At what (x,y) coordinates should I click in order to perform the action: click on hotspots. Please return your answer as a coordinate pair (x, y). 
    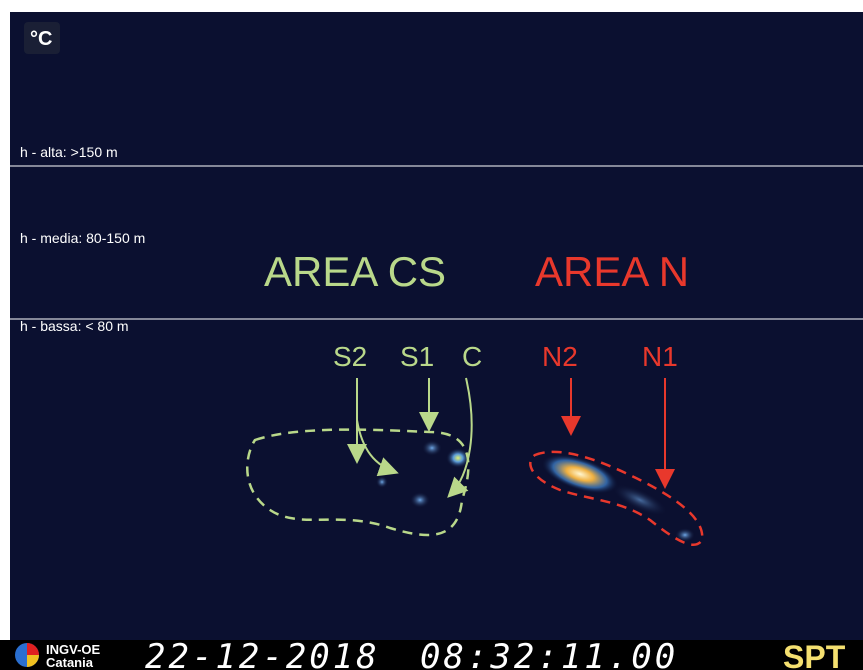
    Looking at the image, I should click on (535, 491).